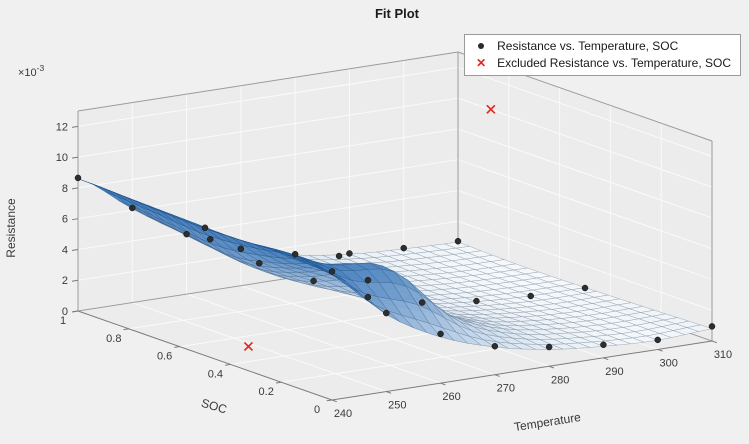  Describe the element at coordinates (343, 414) in the screenshot. I see `x-tick-label: 240` at that location.